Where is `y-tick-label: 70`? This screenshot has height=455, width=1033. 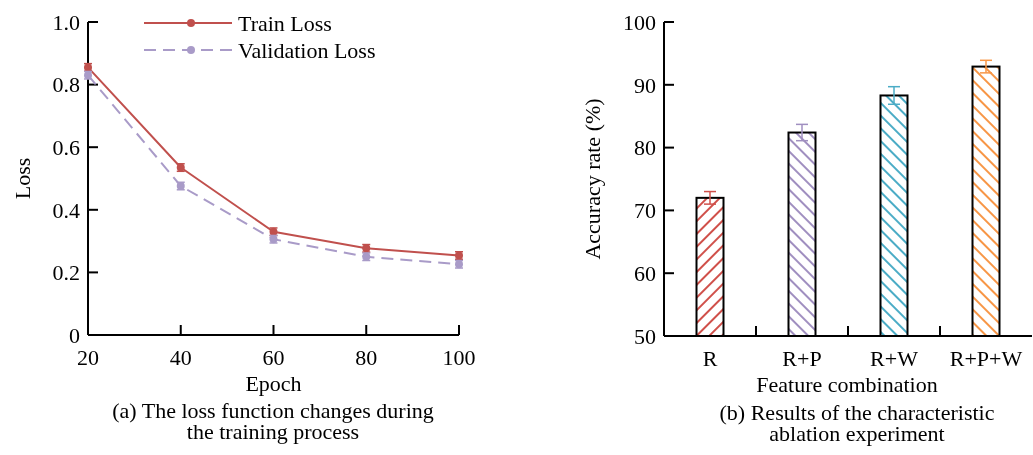 y-tick-label: 70 is located at coordinates (645, 211).